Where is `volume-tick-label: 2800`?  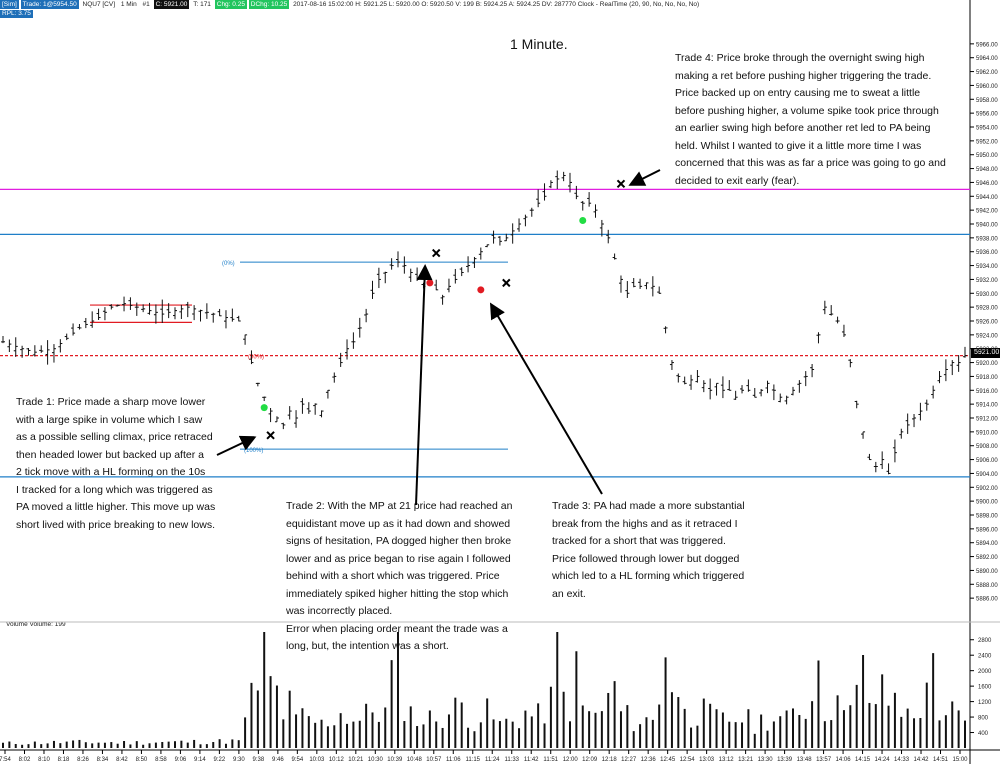
volume-tick-label: 2800 is located at coordinates (985, 641).